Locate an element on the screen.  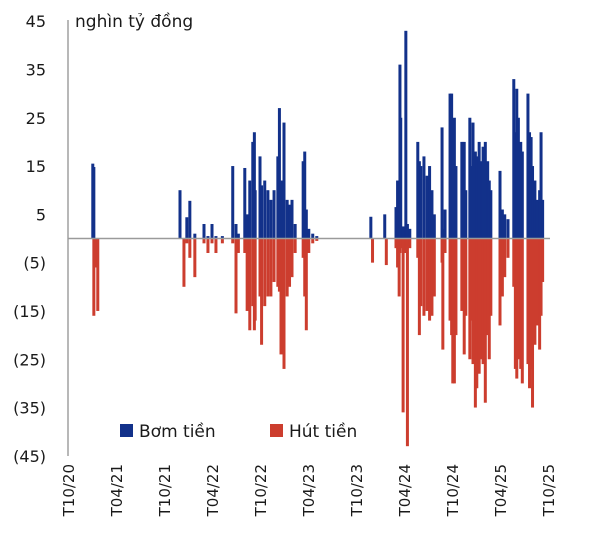
x-tick-label: T04/22 is located at coordinates (213, 490).